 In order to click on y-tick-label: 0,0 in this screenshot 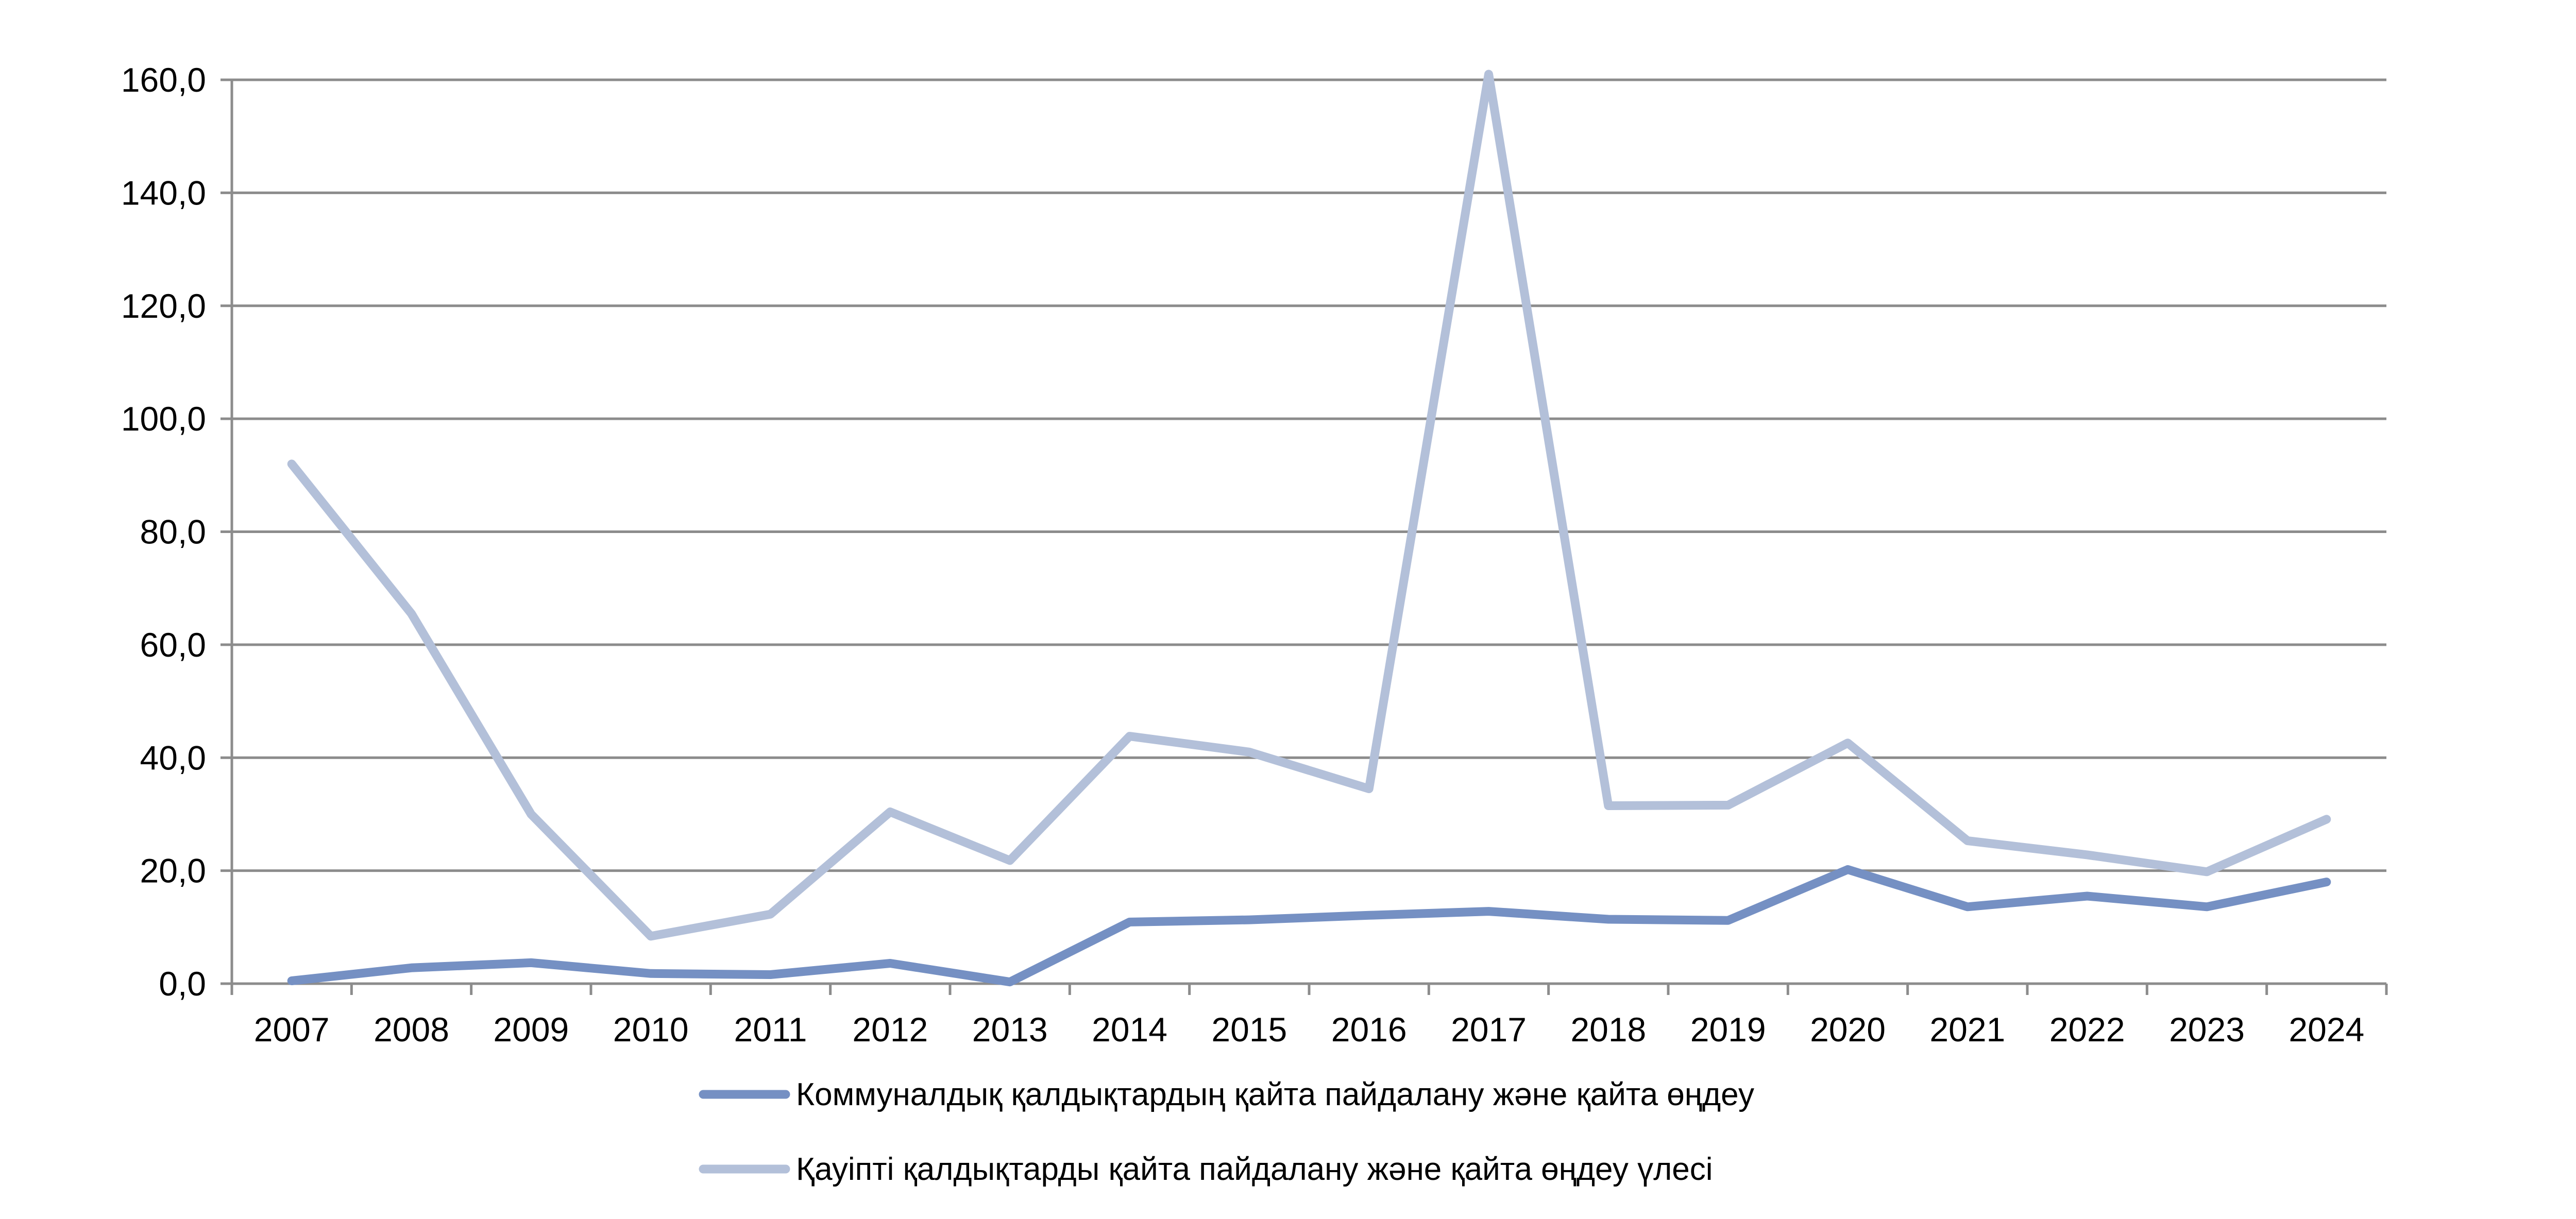, I will do `click(182, 984)`.